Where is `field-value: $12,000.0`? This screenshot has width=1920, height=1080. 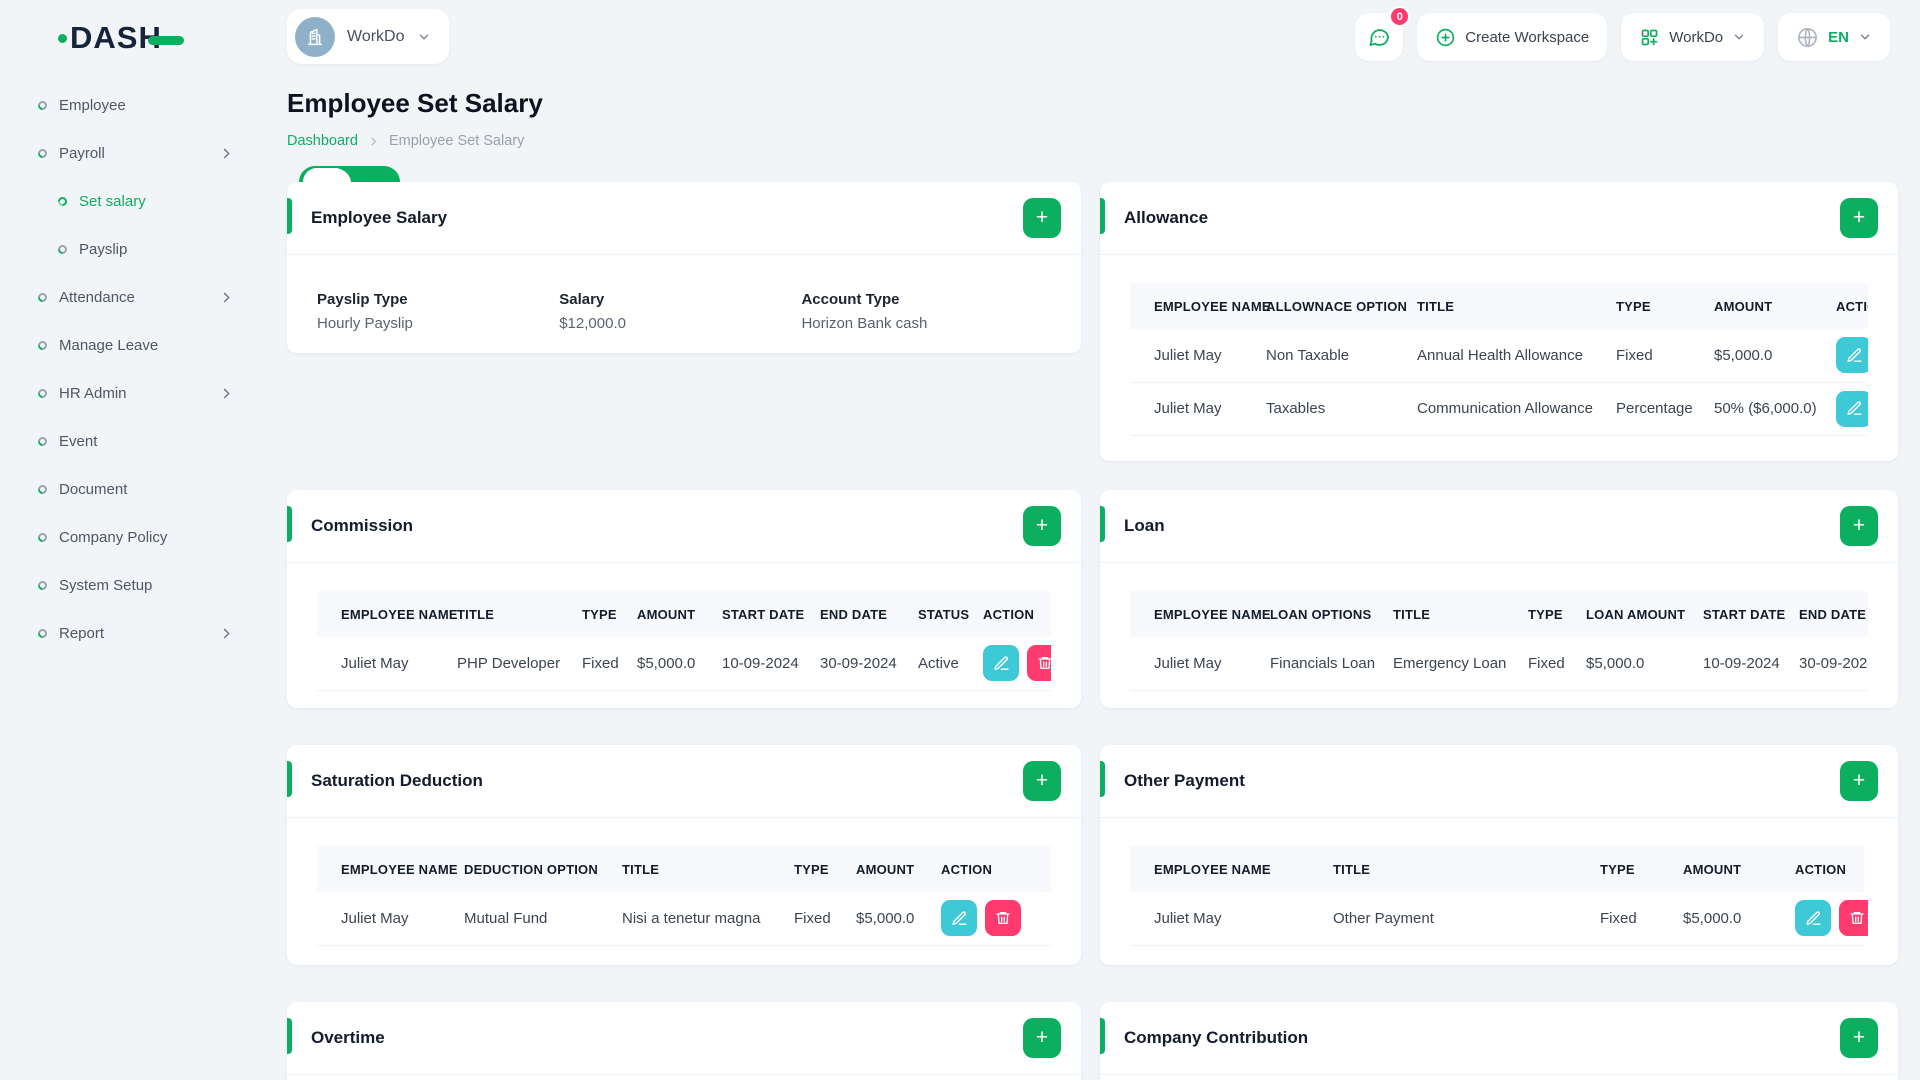
field-value: $12,000.0 is located at coordinates (592, 323).